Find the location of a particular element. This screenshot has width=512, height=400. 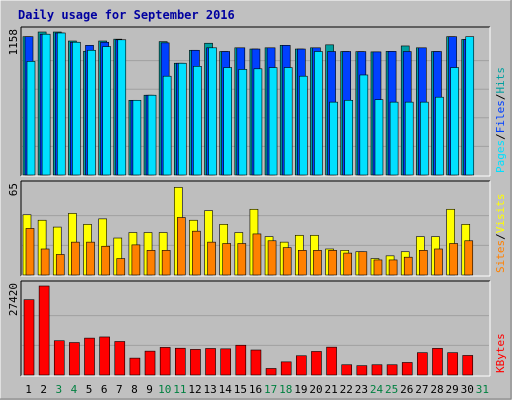

chart-title: Daily usage for September 2016 is located at coordinates (126, 15).